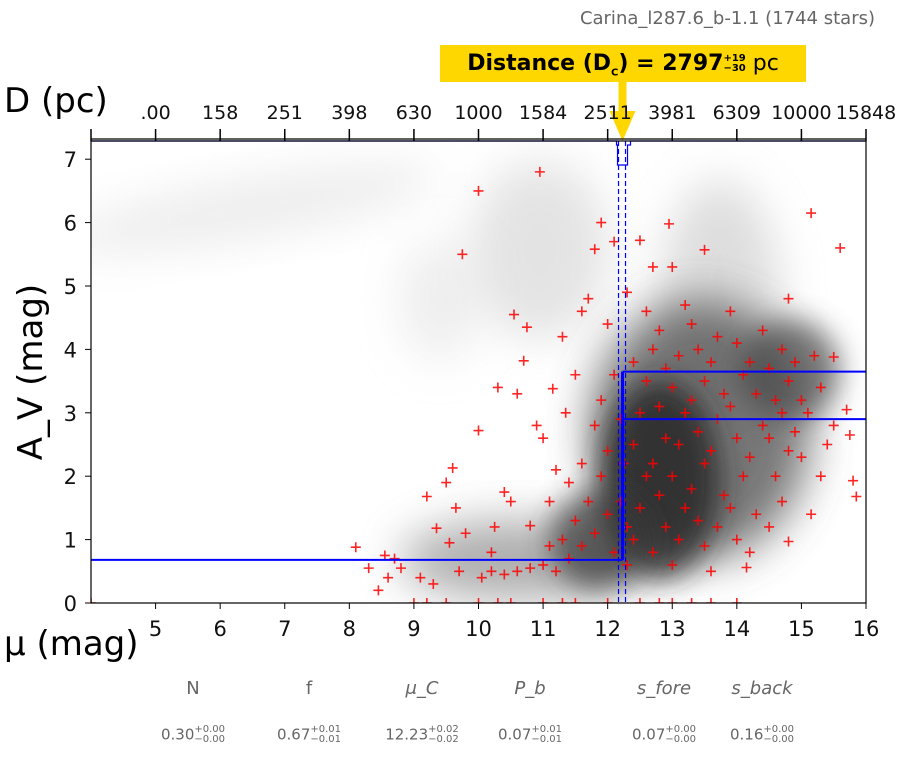  Describe the element at coordinates (648, 734) in the screenshot. I see `param-number: 0.07` at that location.